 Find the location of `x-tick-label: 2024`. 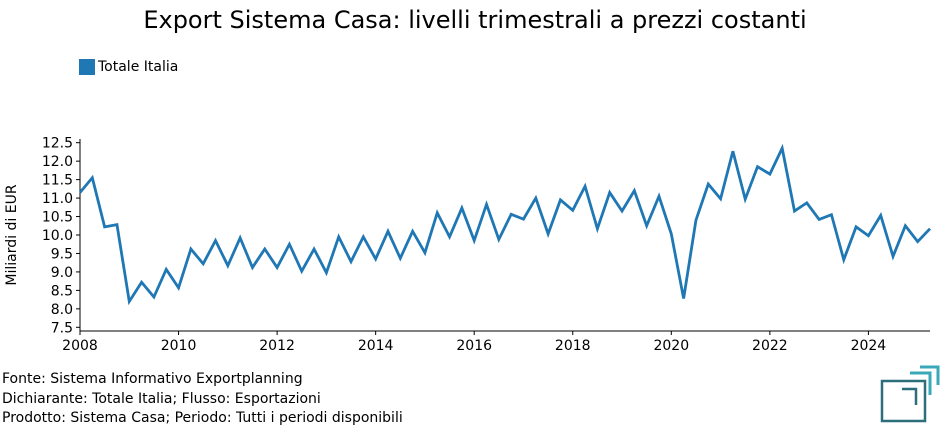

x-tick-label: 2024 is located at coordinates (869, 346).